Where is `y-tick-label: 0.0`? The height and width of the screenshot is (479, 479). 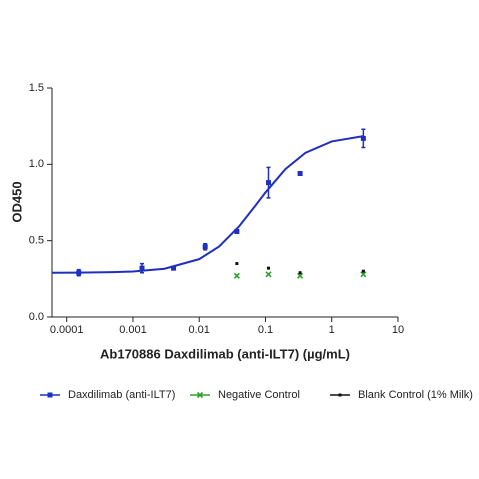 y-tick-label: 0.0 is located at coordinates (36, 317).